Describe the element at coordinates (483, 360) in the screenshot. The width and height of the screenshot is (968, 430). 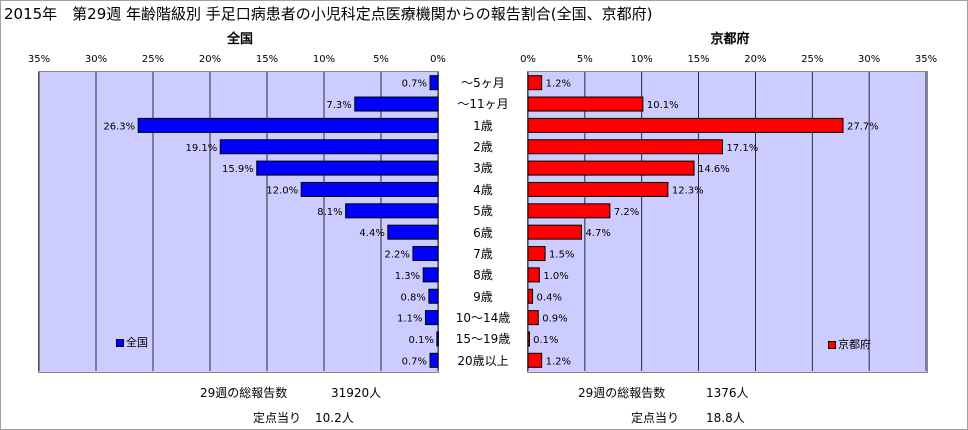
I see `category-label: 20歳以上` at that location.